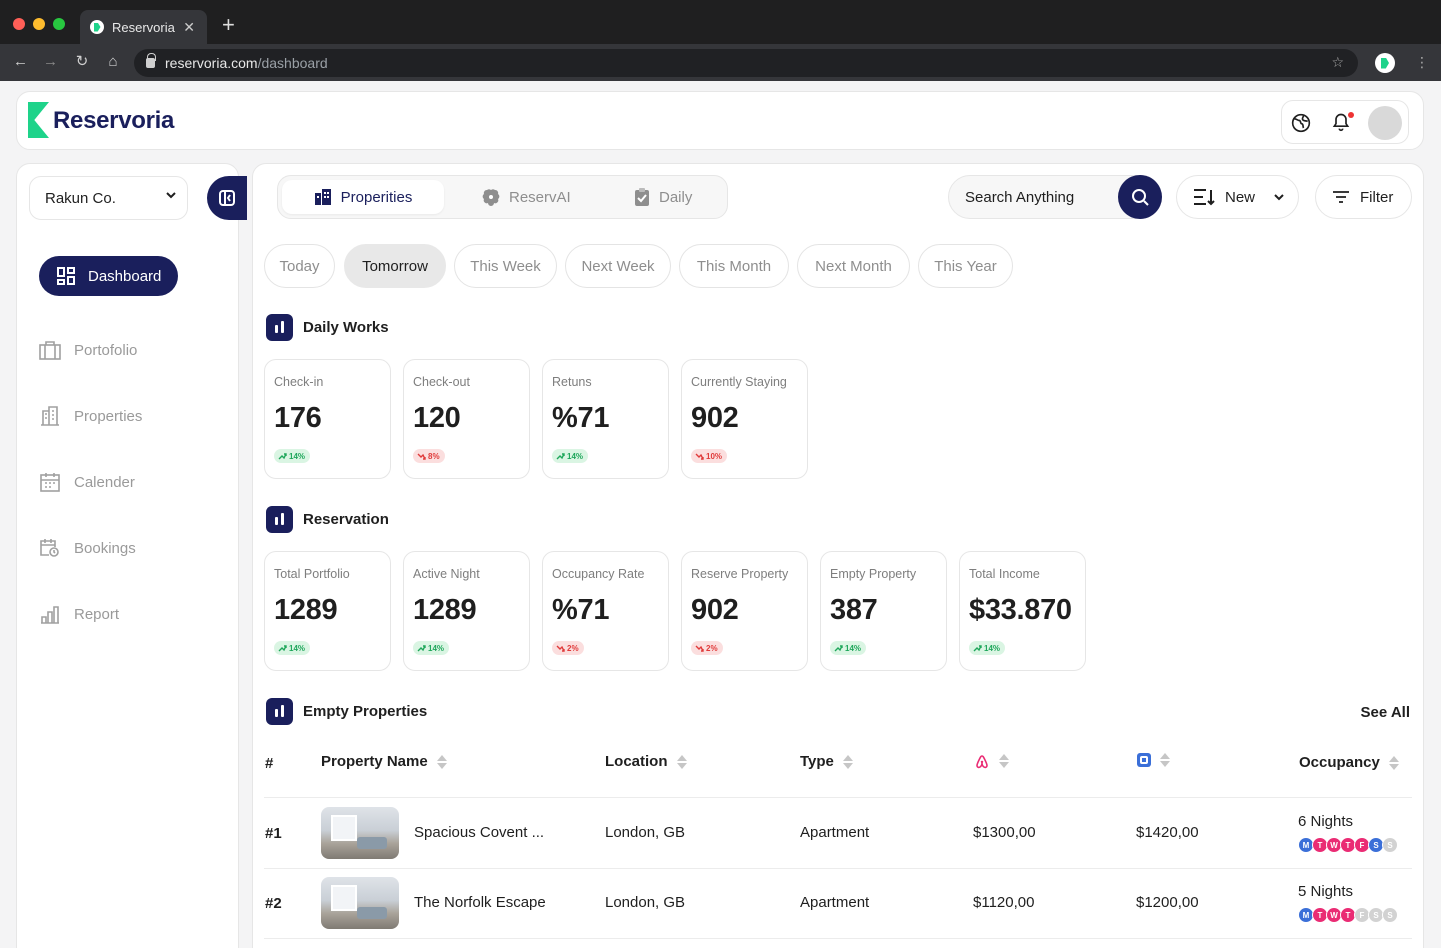 The width and height of the screenshot is (1441, 948). What do you see at coordinates (1153, 760) in the screenshot?
I see `column-booking` at bounding box center [1153, 760].